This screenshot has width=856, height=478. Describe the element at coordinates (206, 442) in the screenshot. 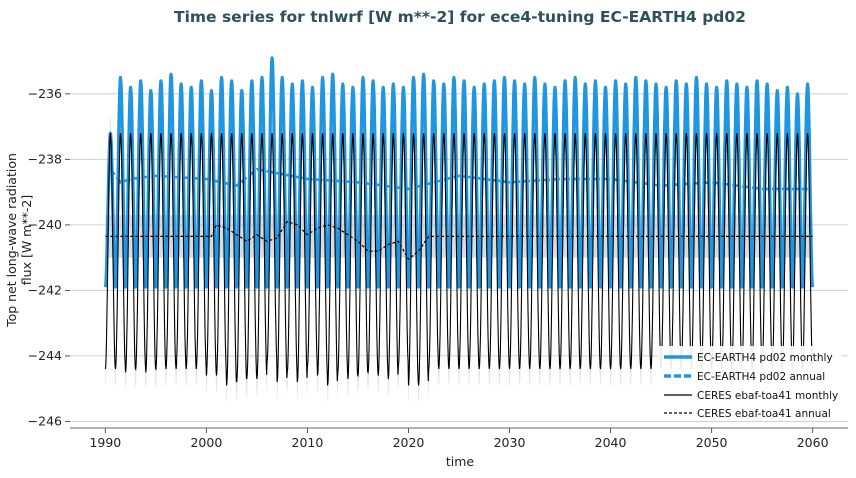

I see `x-tick-label: 2000` at that location.